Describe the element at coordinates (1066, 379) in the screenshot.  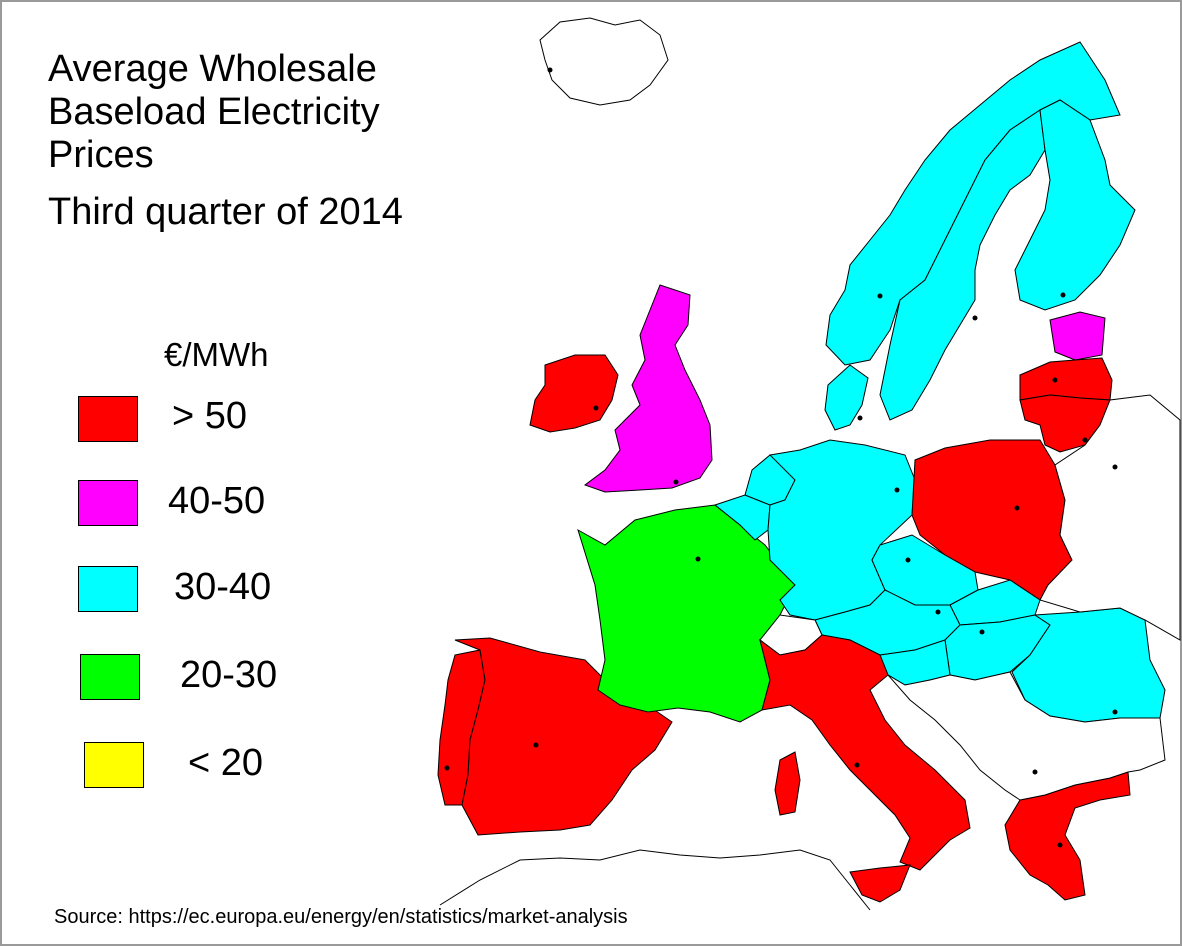
I see `country-latvia` at that location.